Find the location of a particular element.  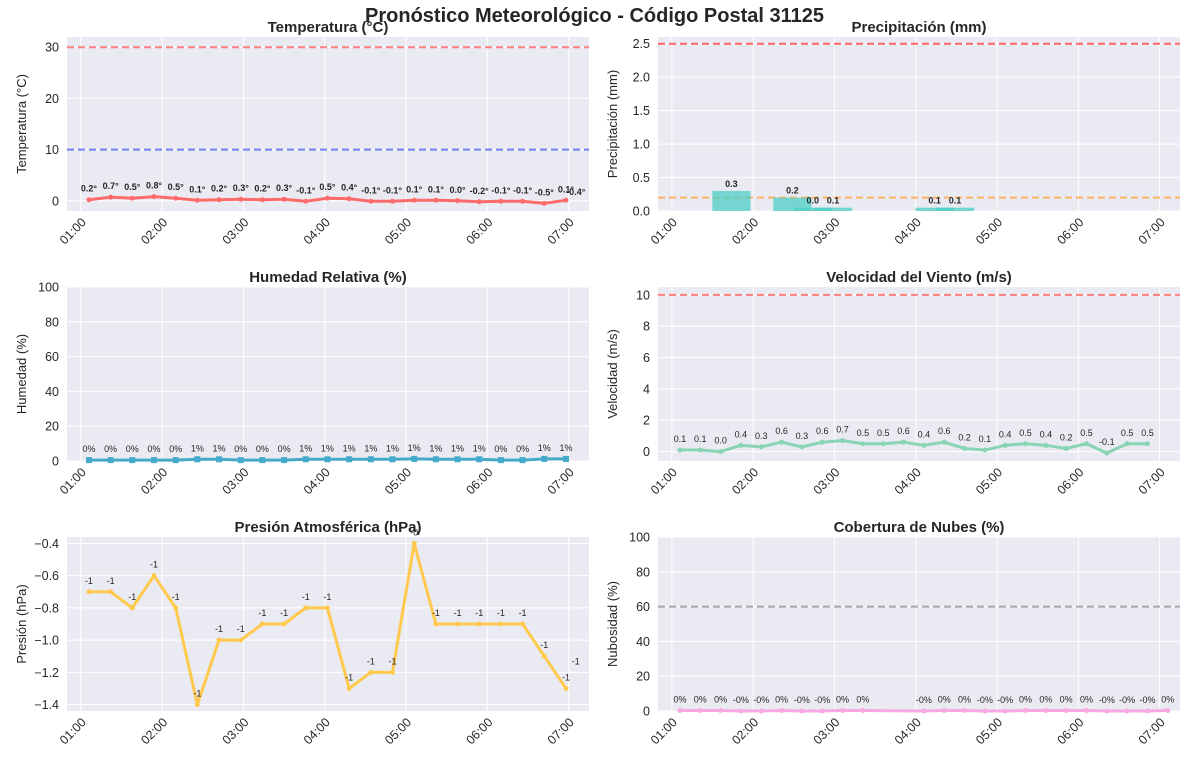

data-label: 0.2° is located at coordinates (89, 189).